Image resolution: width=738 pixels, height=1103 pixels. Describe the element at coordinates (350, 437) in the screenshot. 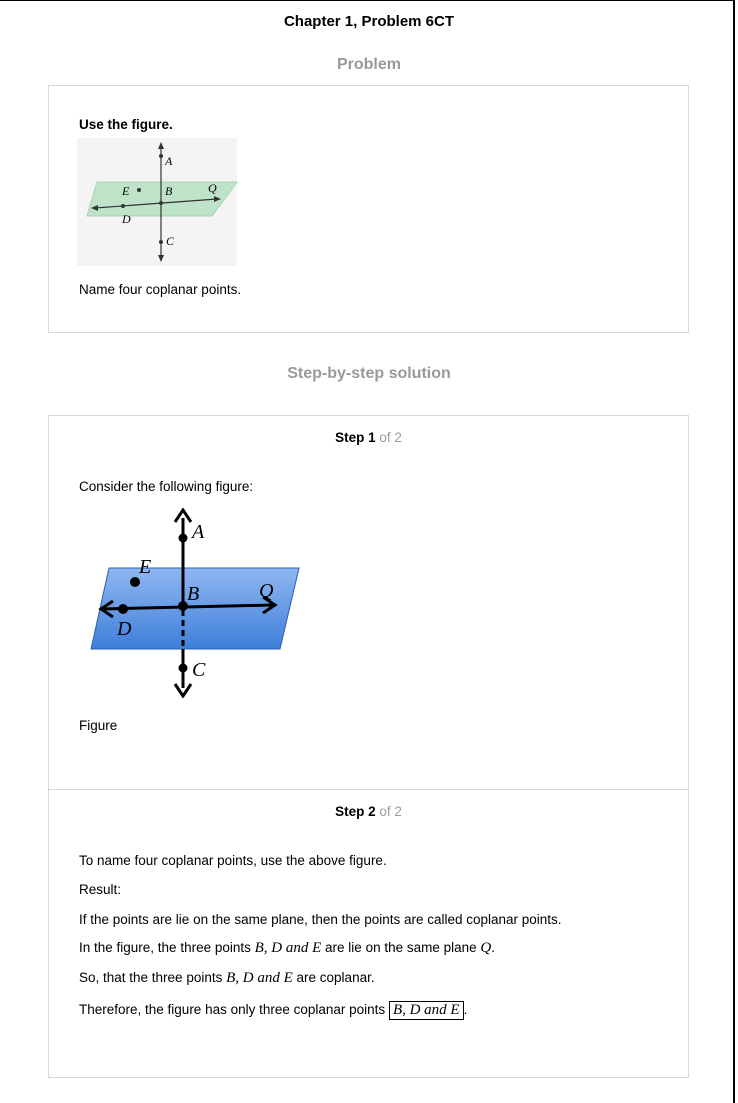

I see `step-1-label: Step` at that location.